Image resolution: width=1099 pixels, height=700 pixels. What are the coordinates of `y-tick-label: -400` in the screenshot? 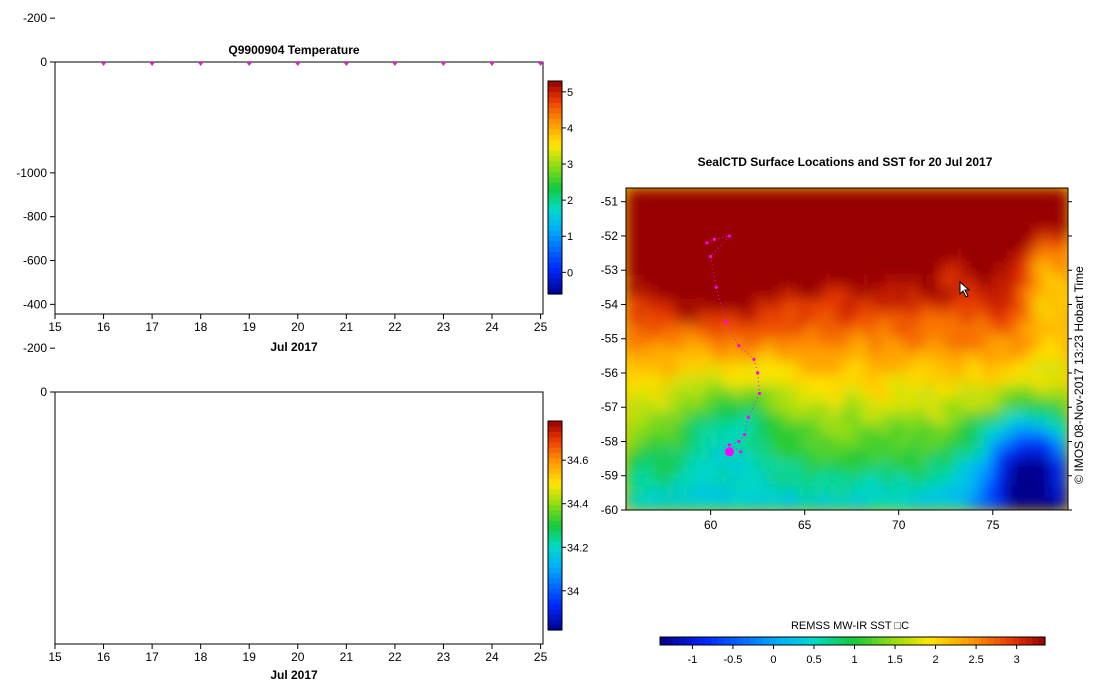 It's located at (35, 304).